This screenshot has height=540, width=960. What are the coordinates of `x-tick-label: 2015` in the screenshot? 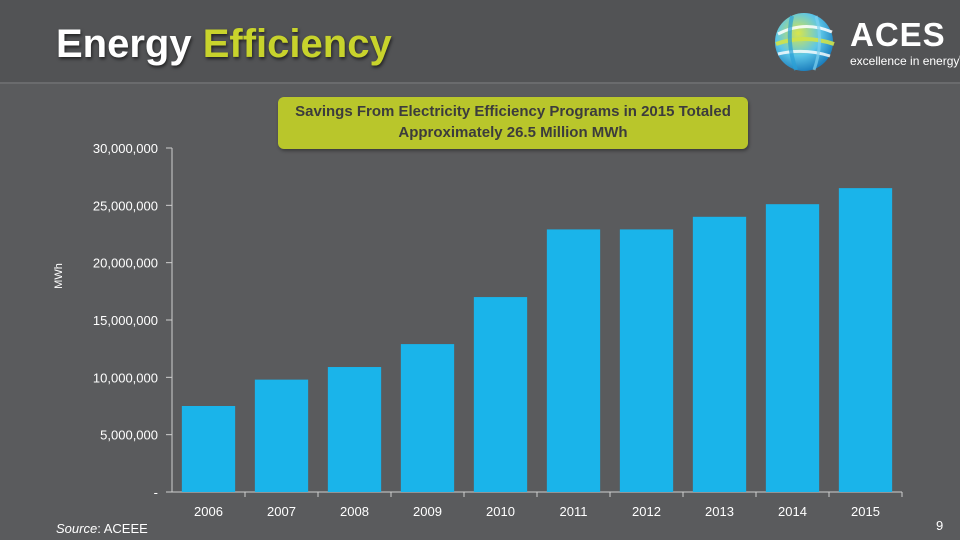 It's located at (865, 511).